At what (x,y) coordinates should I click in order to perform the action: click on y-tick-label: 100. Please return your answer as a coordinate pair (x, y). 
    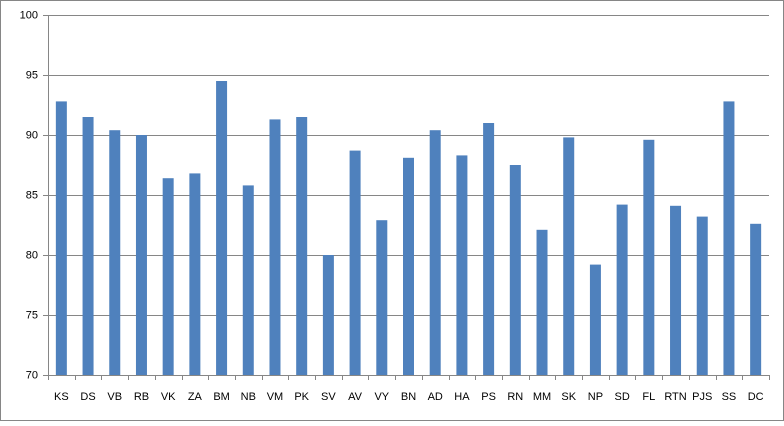
    Looking at the image, I should click on (29, 15).